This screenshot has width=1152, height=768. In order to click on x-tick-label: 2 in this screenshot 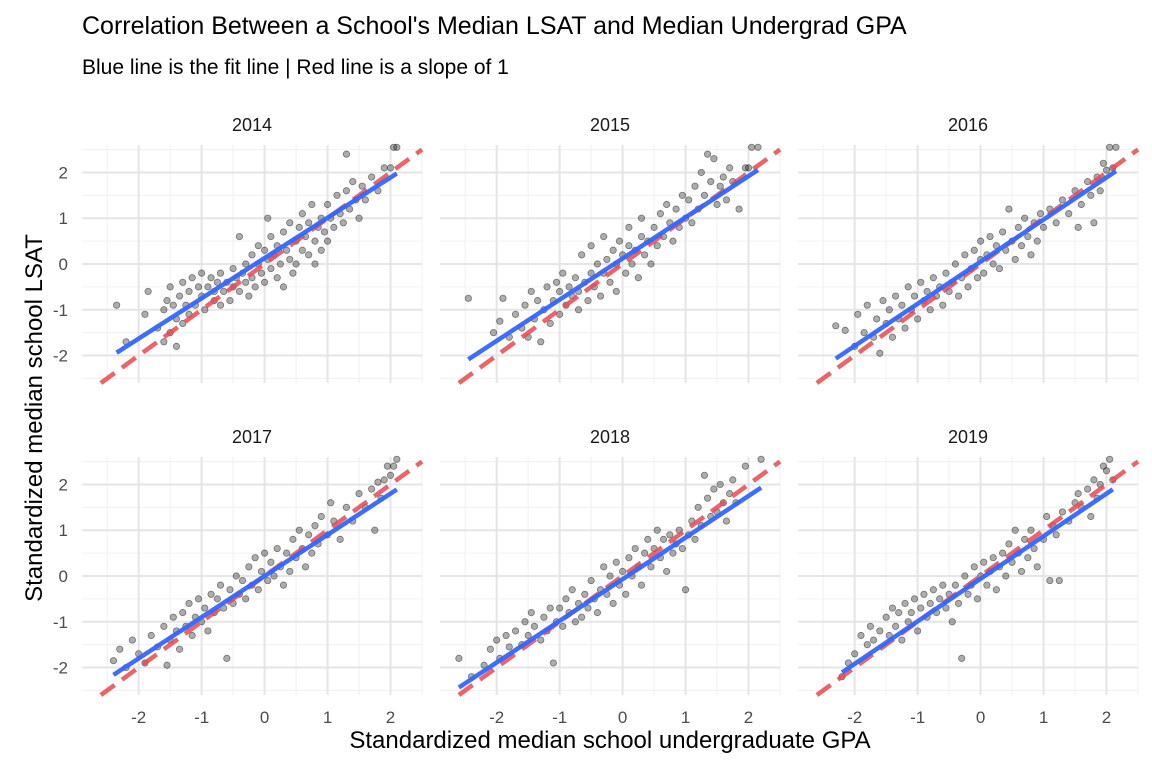, I will do `click(1106, 717)`.